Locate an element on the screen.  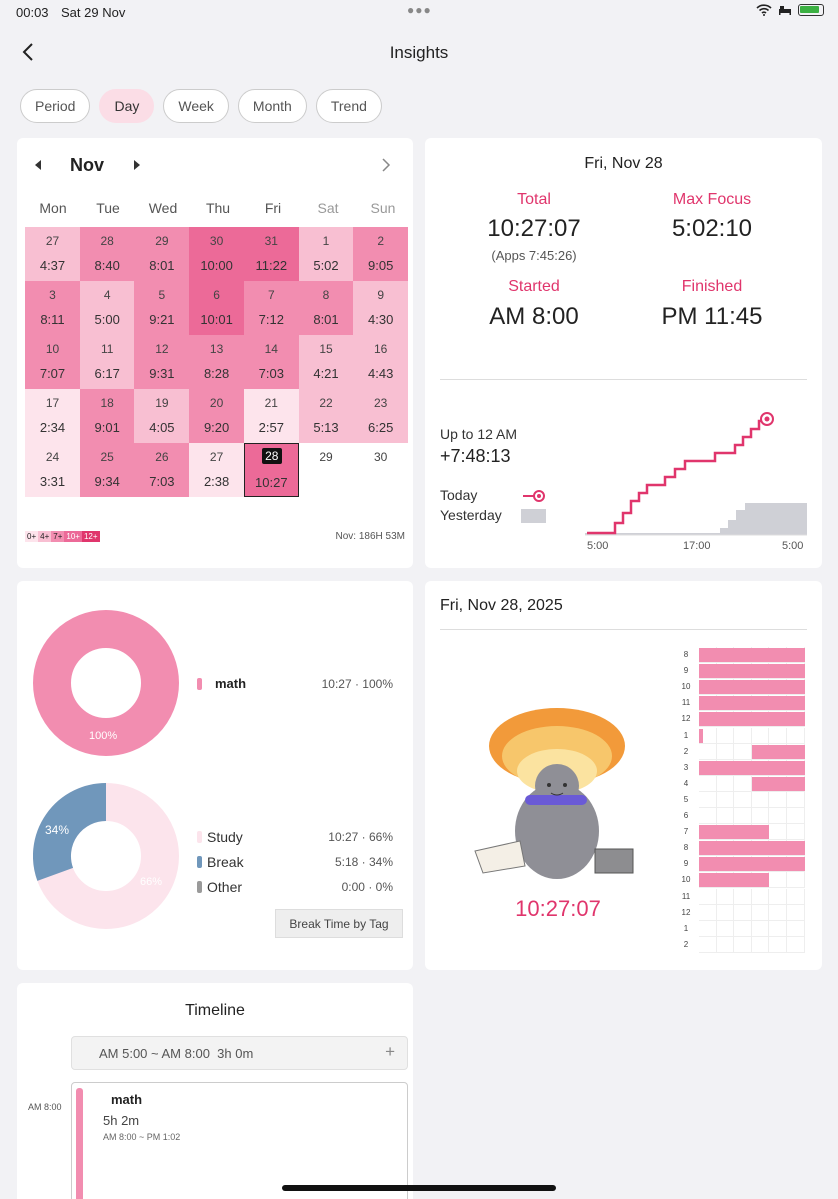
timeline-item: math 5h 2m AM 8:00 ~ PM 1:02 is located at coordinates (239, 1140).